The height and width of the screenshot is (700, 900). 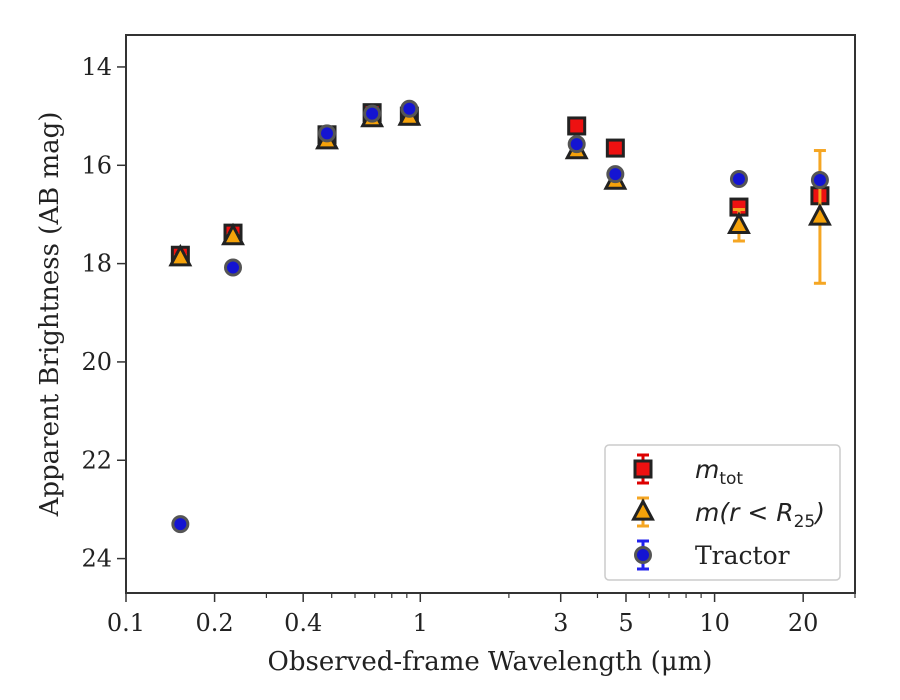 What do you see at coordinates (96, 264) in the screenshot?
I see `y-tick-label: 18` at bounding box center [96, 264].